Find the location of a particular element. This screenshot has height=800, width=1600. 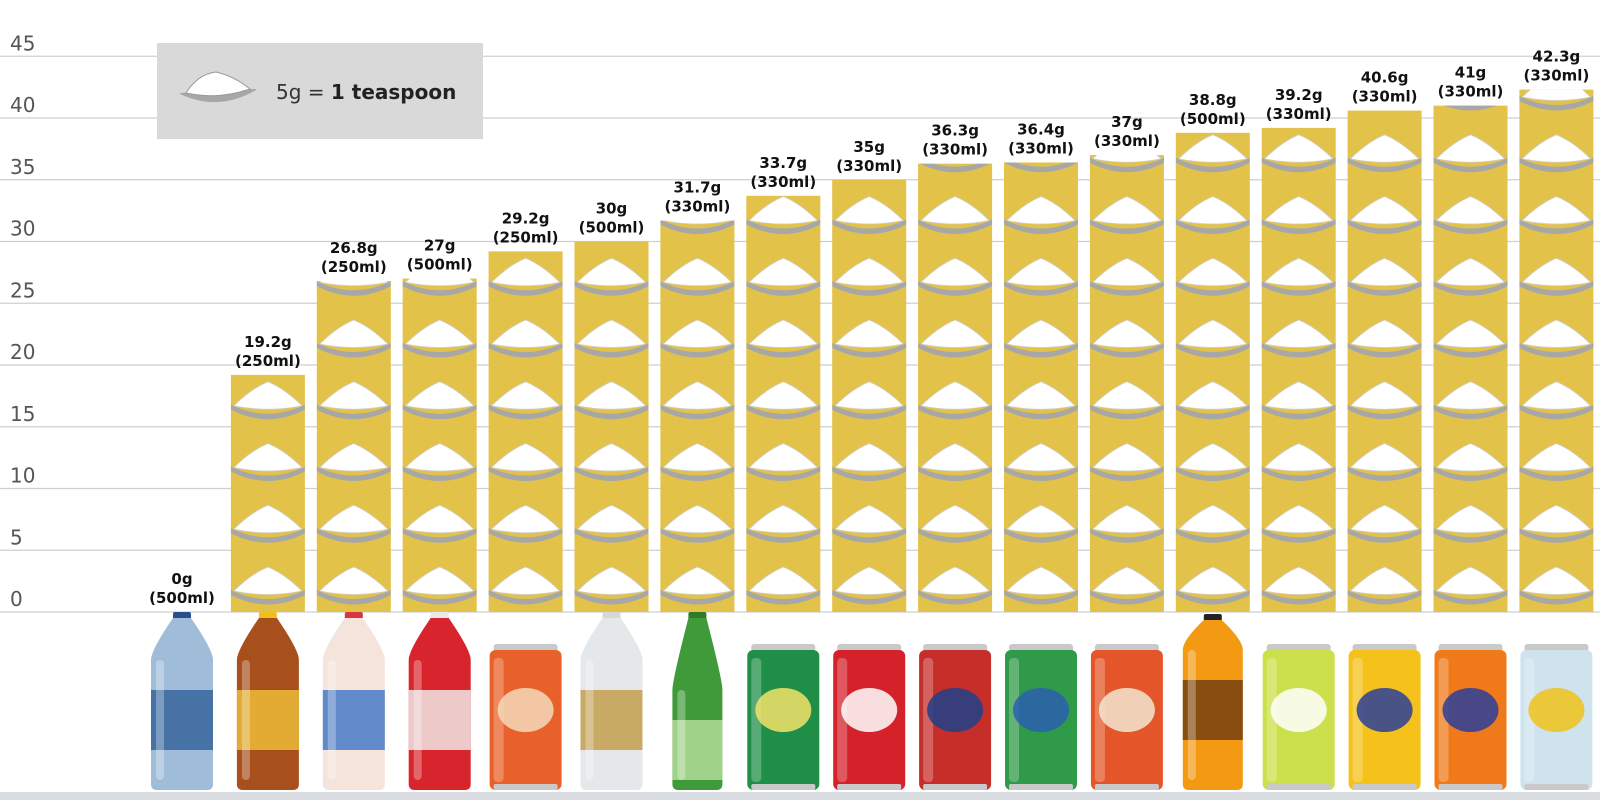

floor-strip is located at coordinates (800, 796).